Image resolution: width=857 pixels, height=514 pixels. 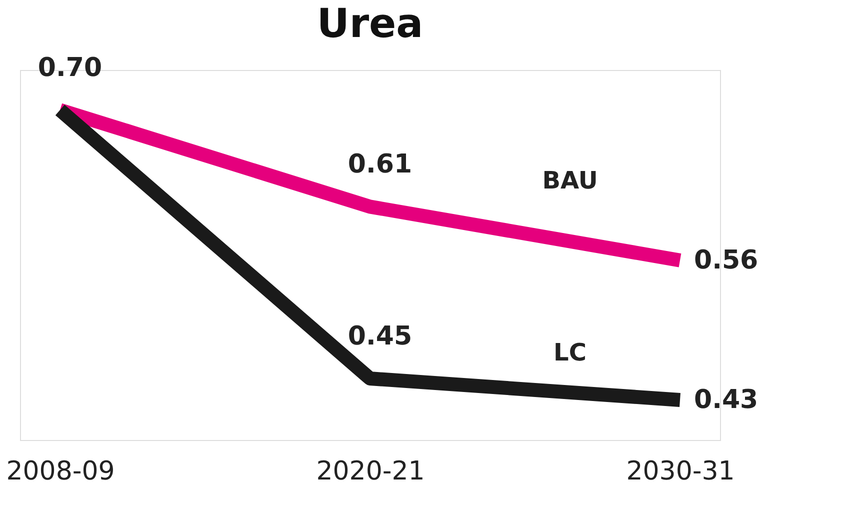 I want to click on data-label: 0.56, so click(x=726, y=260).